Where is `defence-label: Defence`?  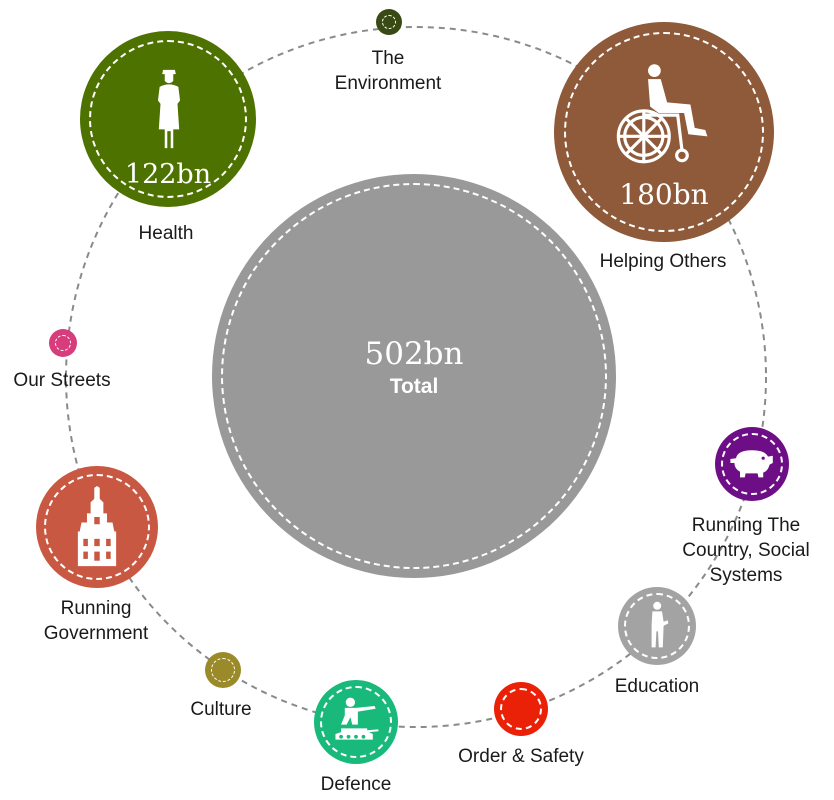
defence-label: Defence is located at coordinates (356, 784).